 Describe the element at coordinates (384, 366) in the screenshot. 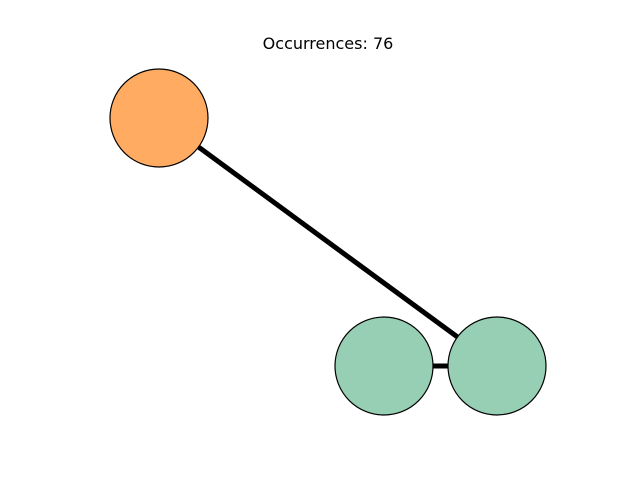

I see `node-green-left` at that location.